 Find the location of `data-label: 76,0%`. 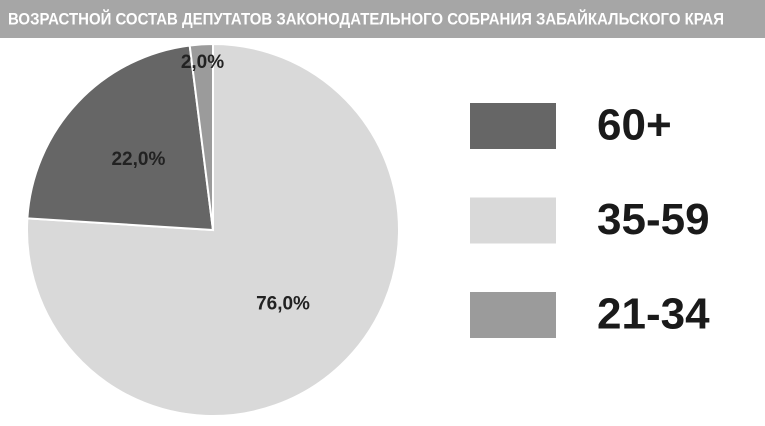

data-label: 76,0% is located at coordinates (283, 304).